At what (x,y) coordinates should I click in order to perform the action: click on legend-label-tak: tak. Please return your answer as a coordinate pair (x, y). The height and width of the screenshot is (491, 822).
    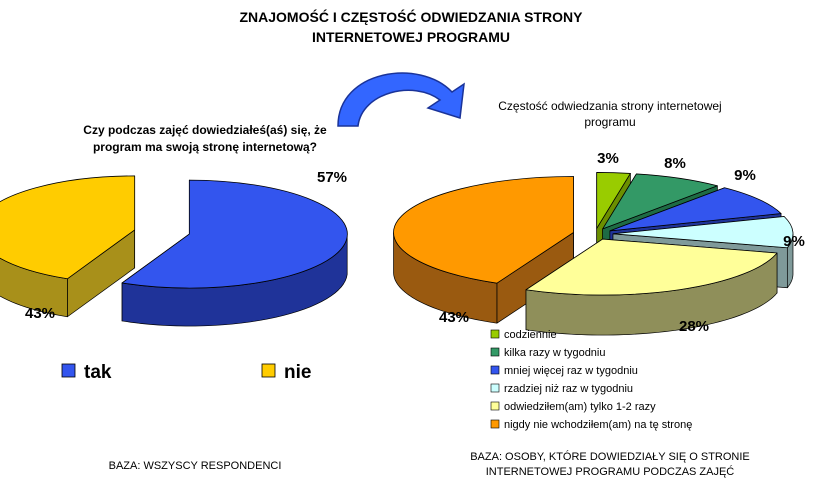
    Looking at the image, I should click on (98, 372).